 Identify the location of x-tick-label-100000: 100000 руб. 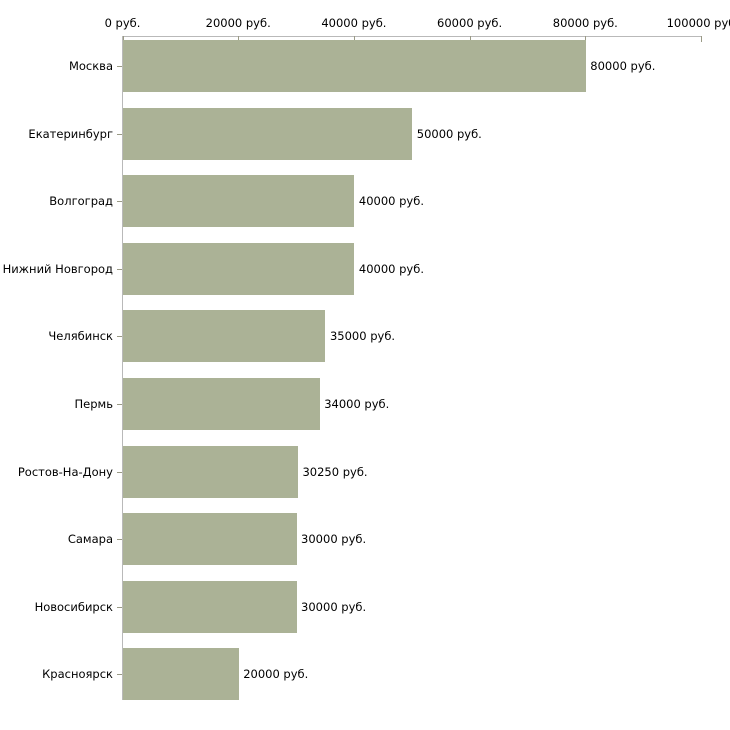
(698, 23).